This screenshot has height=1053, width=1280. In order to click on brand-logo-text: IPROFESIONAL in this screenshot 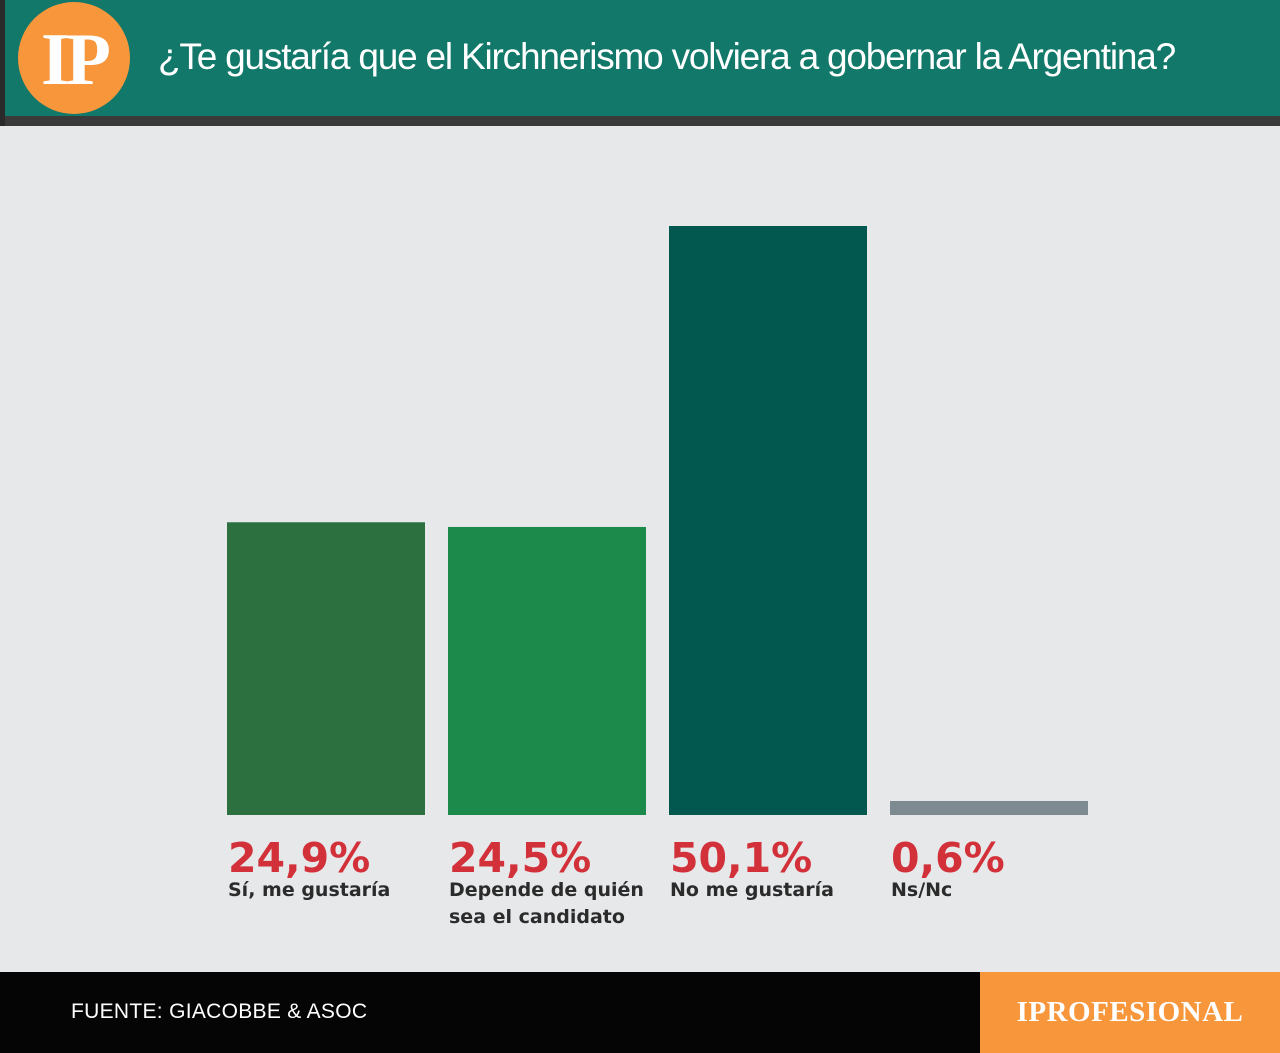, I will do `click(1130, 1012)`.